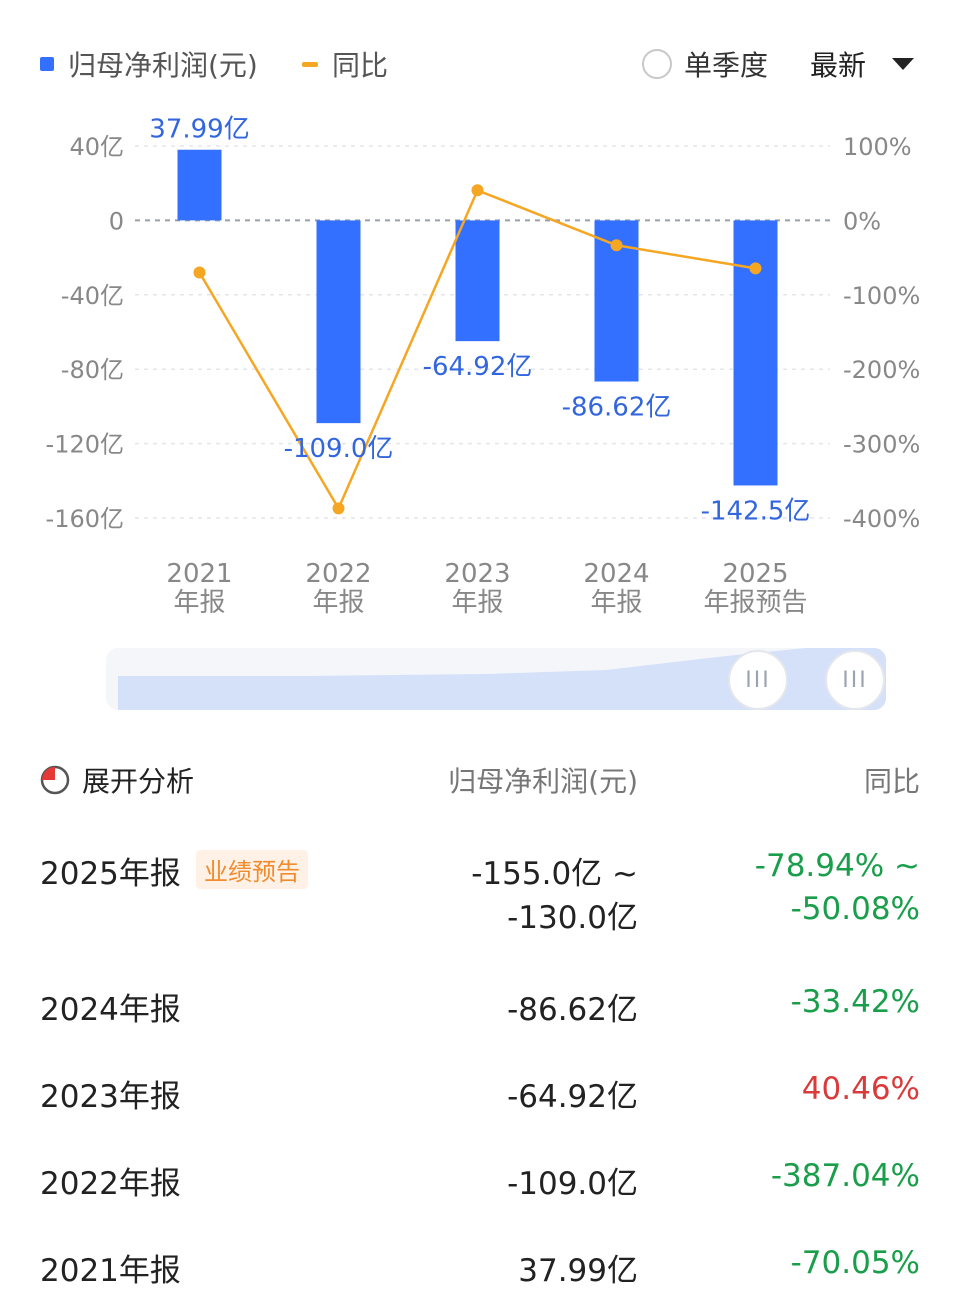 The width and height of the screenshot is (960, 1302). I want to click on expand-analysis-button: 展开分析, so click(117, 780).